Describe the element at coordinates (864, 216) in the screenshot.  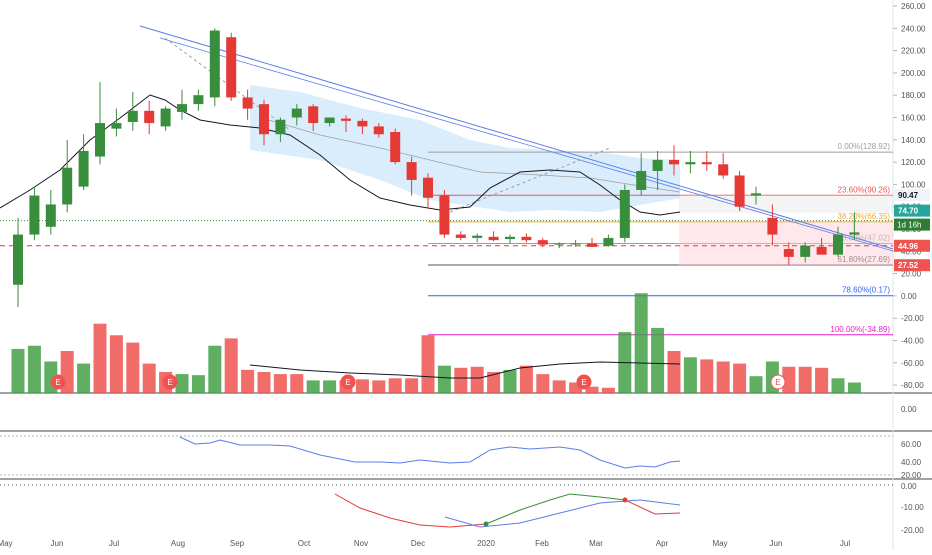
I see `fib-level-label: 38.20%(66.35)` at that location.